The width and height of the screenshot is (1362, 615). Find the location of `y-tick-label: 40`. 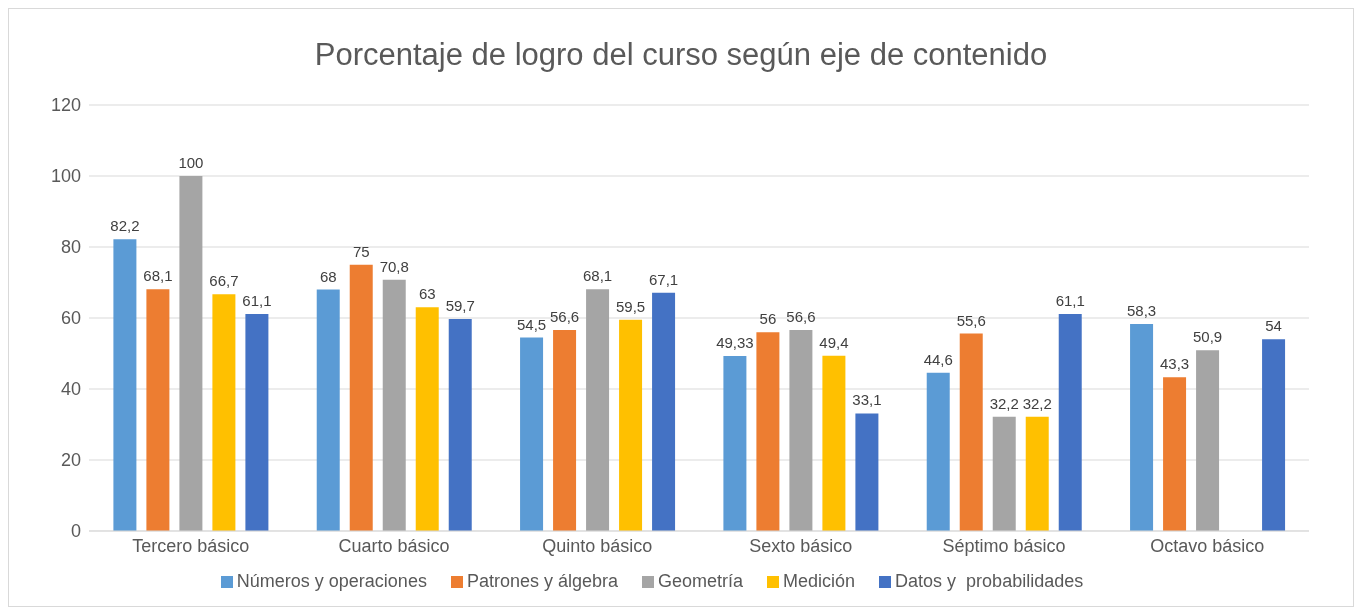

y-tick-label: 40 is located at coordinates (70, 389).